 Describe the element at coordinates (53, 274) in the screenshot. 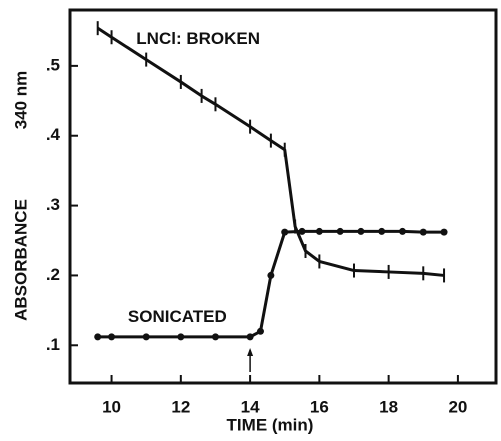

I see `y-tick-label: .2` at that location.